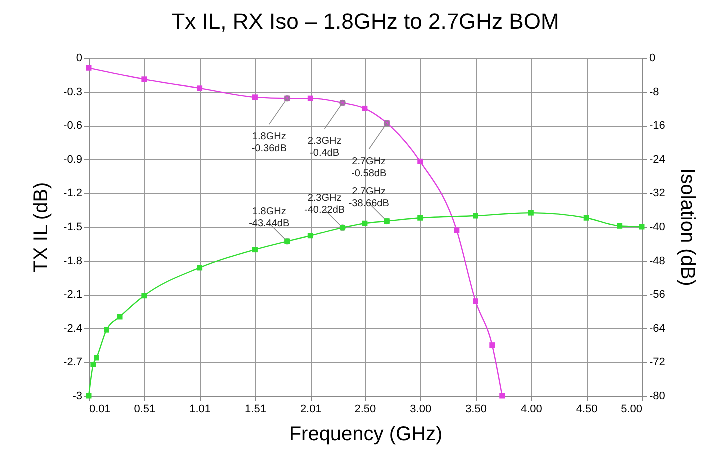 This screenshot has height=466, width=720. What do you see at coordinates (658, 295) in the screenshot?
I see `y2-tick-label: -56` at bounding box center [658, 295].